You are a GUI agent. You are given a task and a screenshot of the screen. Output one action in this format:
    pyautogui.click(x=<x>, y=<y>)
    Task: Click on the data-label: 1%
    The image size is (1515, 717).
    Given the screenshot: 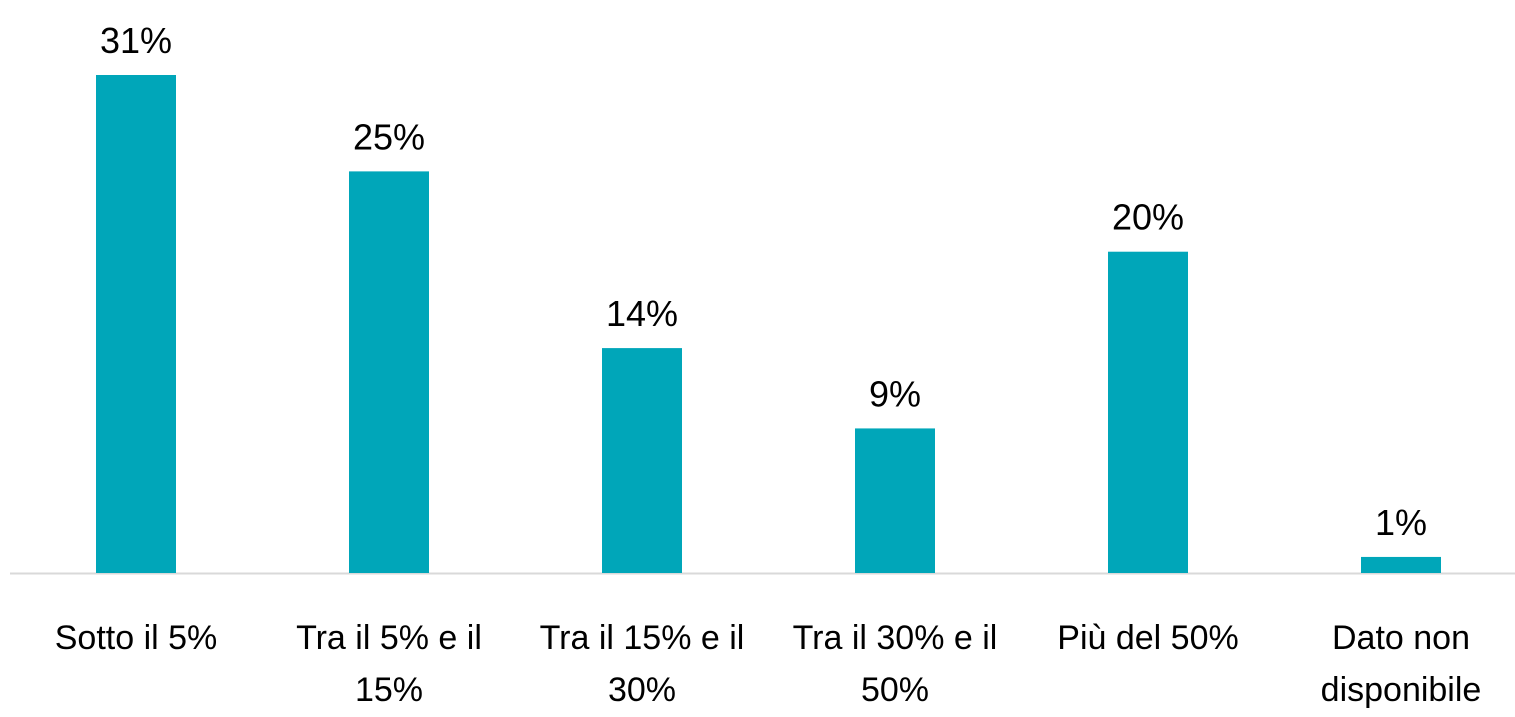 What is the action you would take?
    pyautogui.click(x=1401, y=522)
    